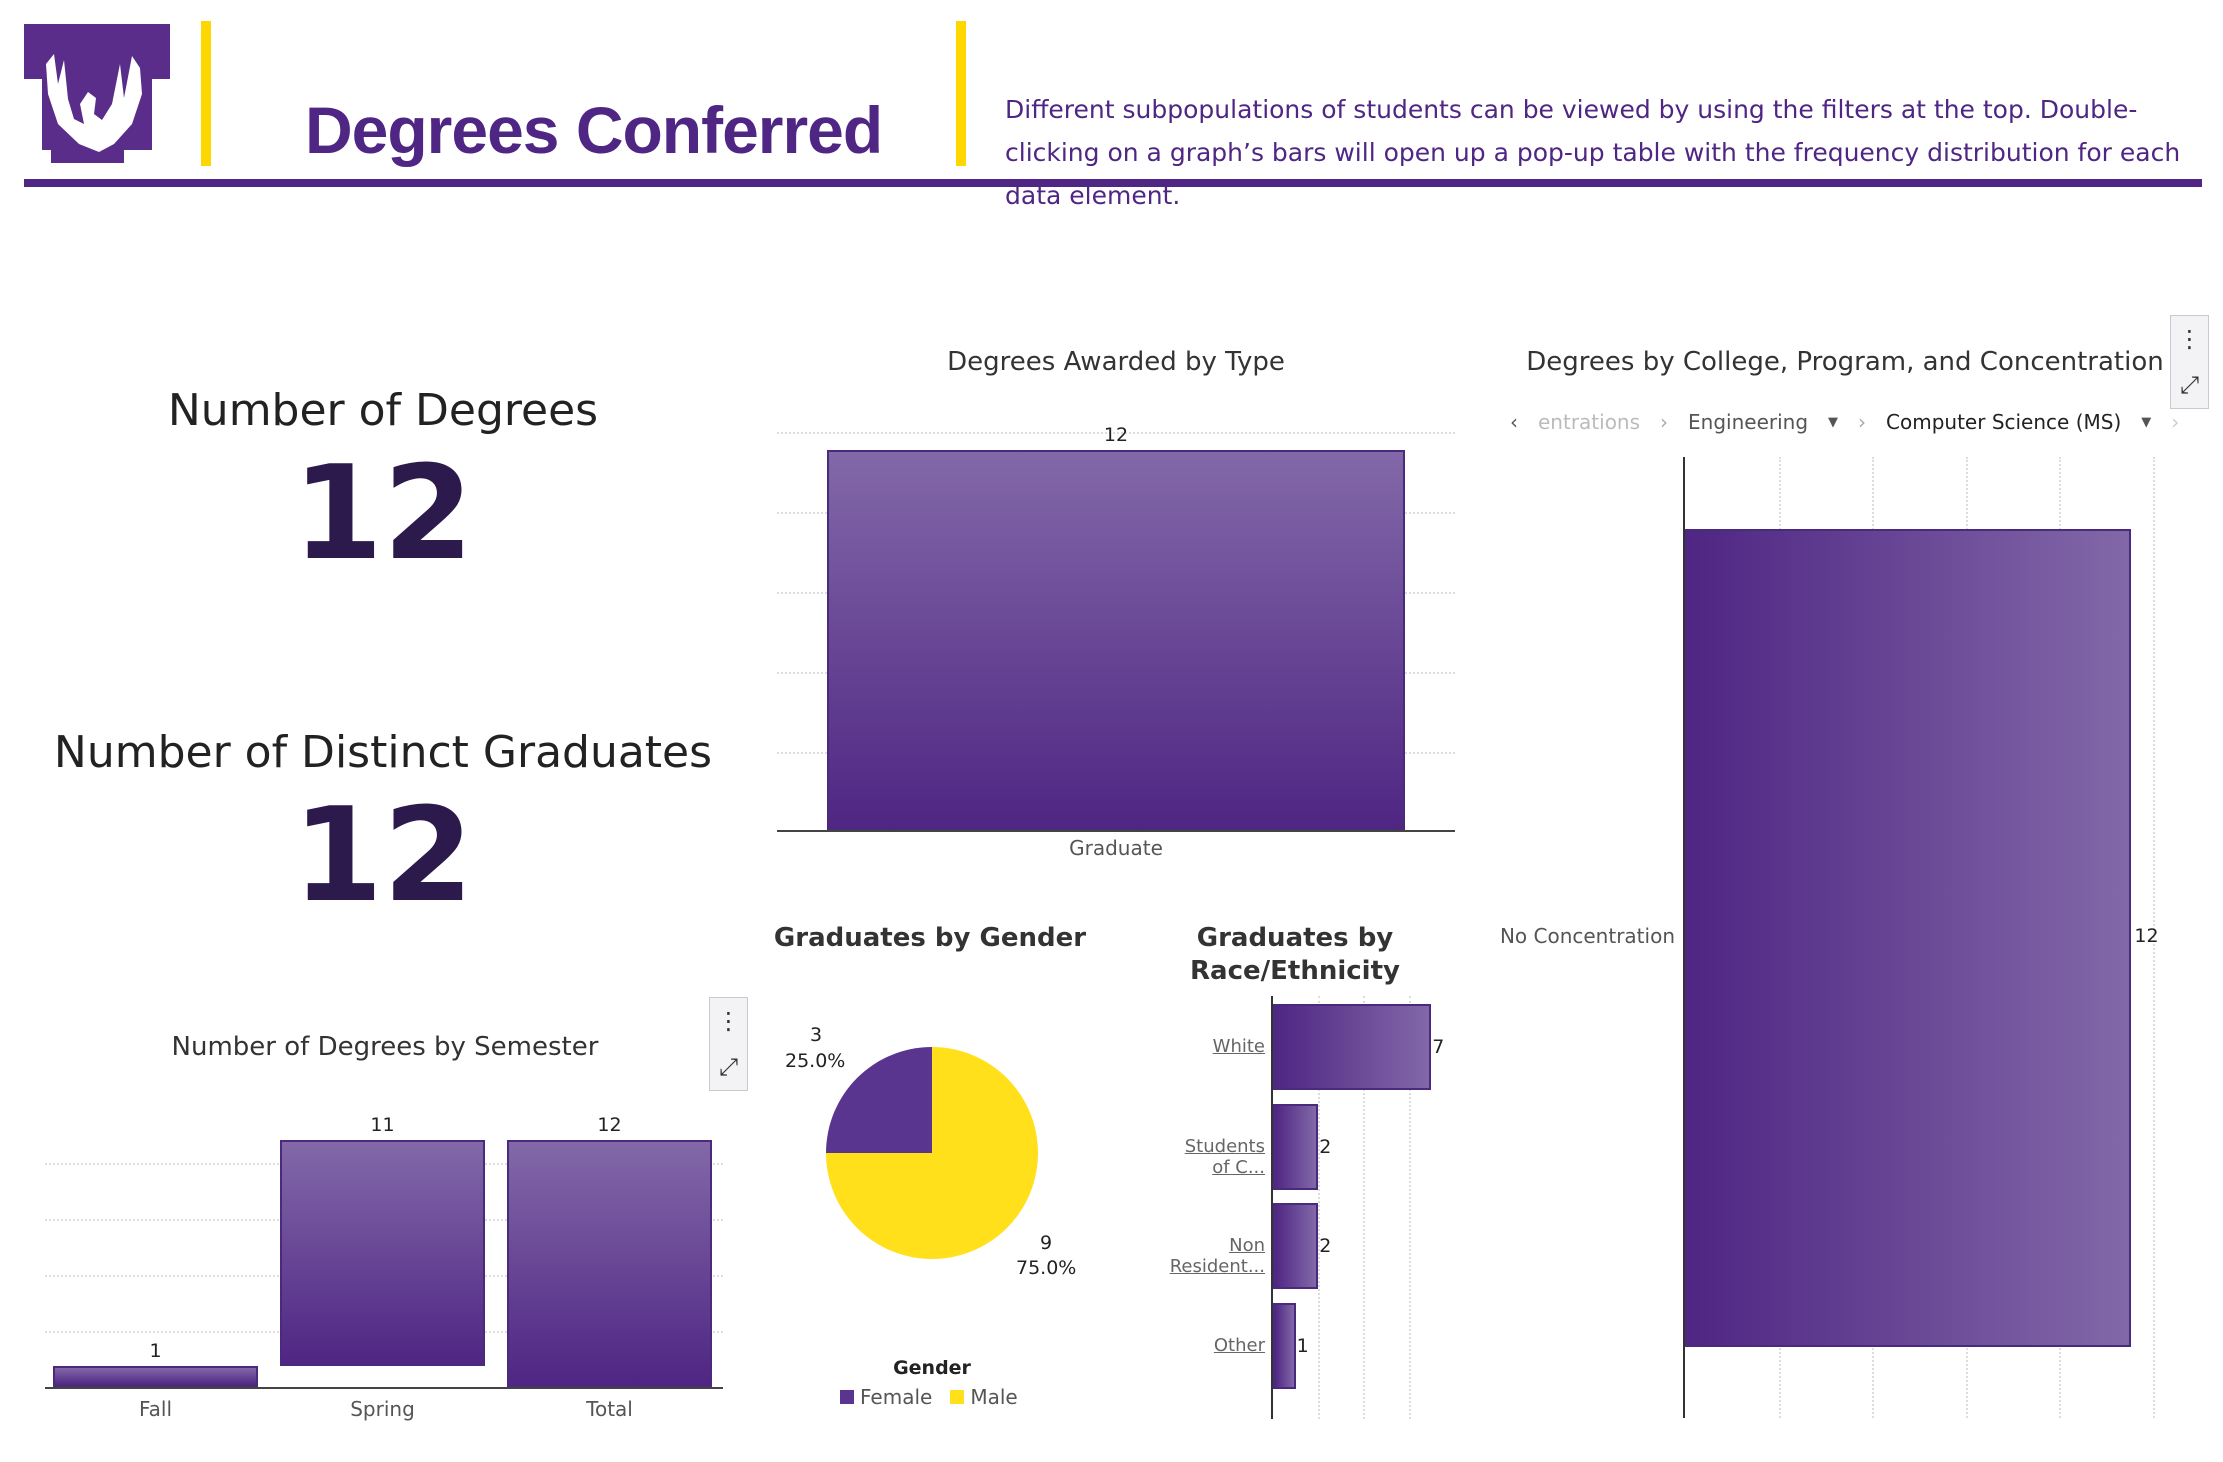 This screenshot has height=1462, width=2223. I want to click on semester-chart-menu: ⋮ ⤢, so click(728, 1044).